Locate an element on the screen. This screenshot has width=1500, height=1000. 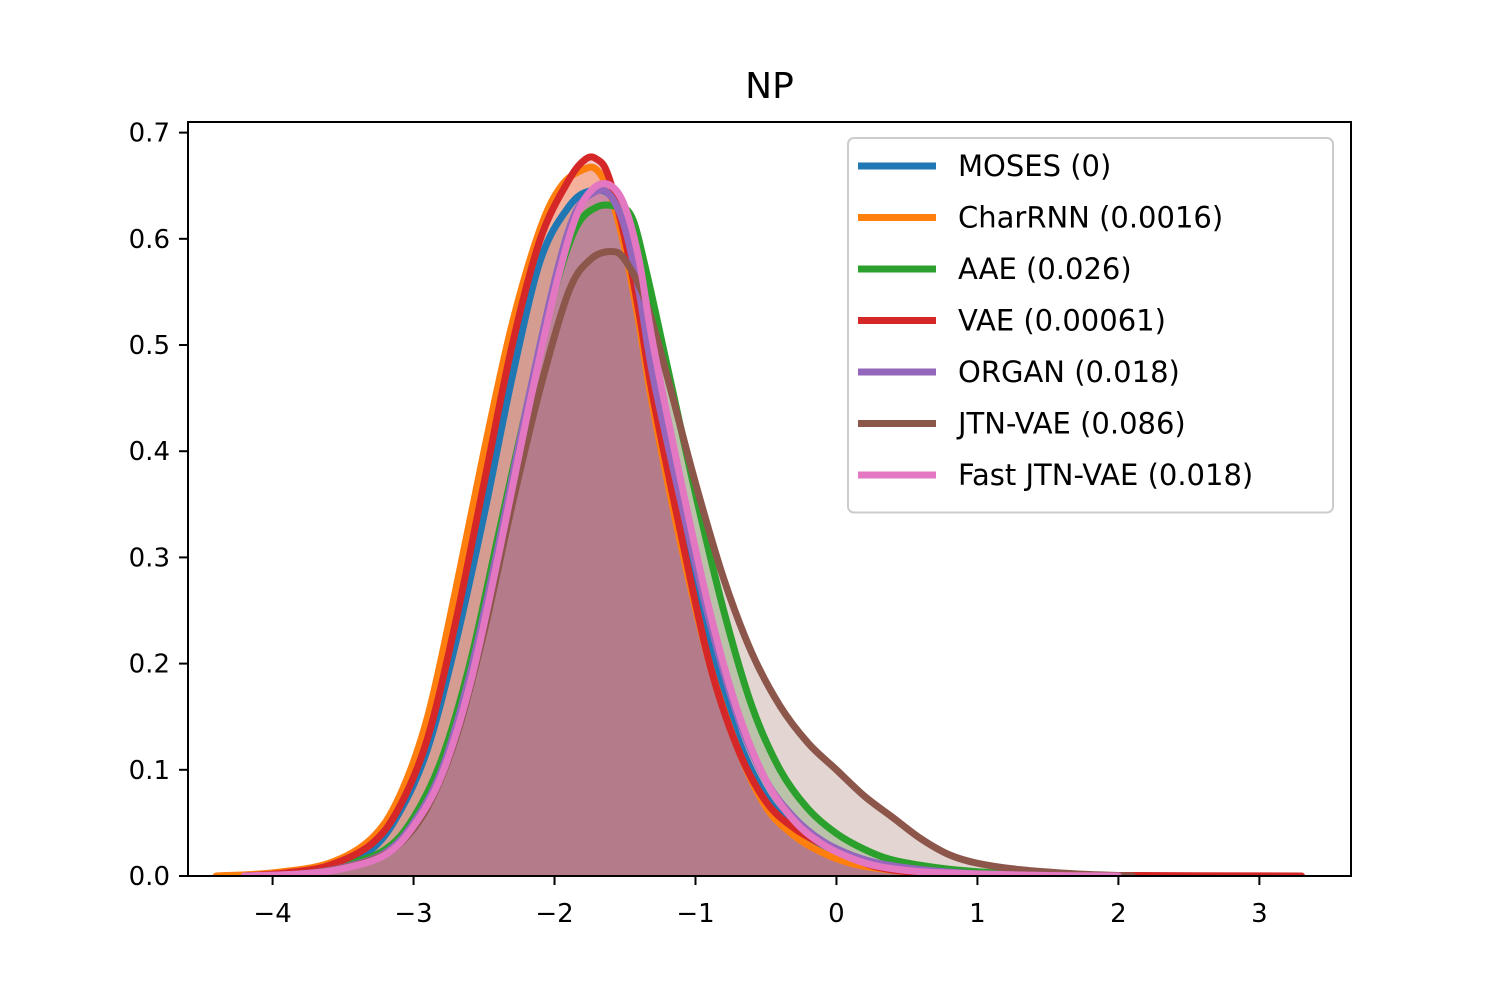
legend-item: Fast JTN-VAE (0.018) is located at coordinates (1055, 475).